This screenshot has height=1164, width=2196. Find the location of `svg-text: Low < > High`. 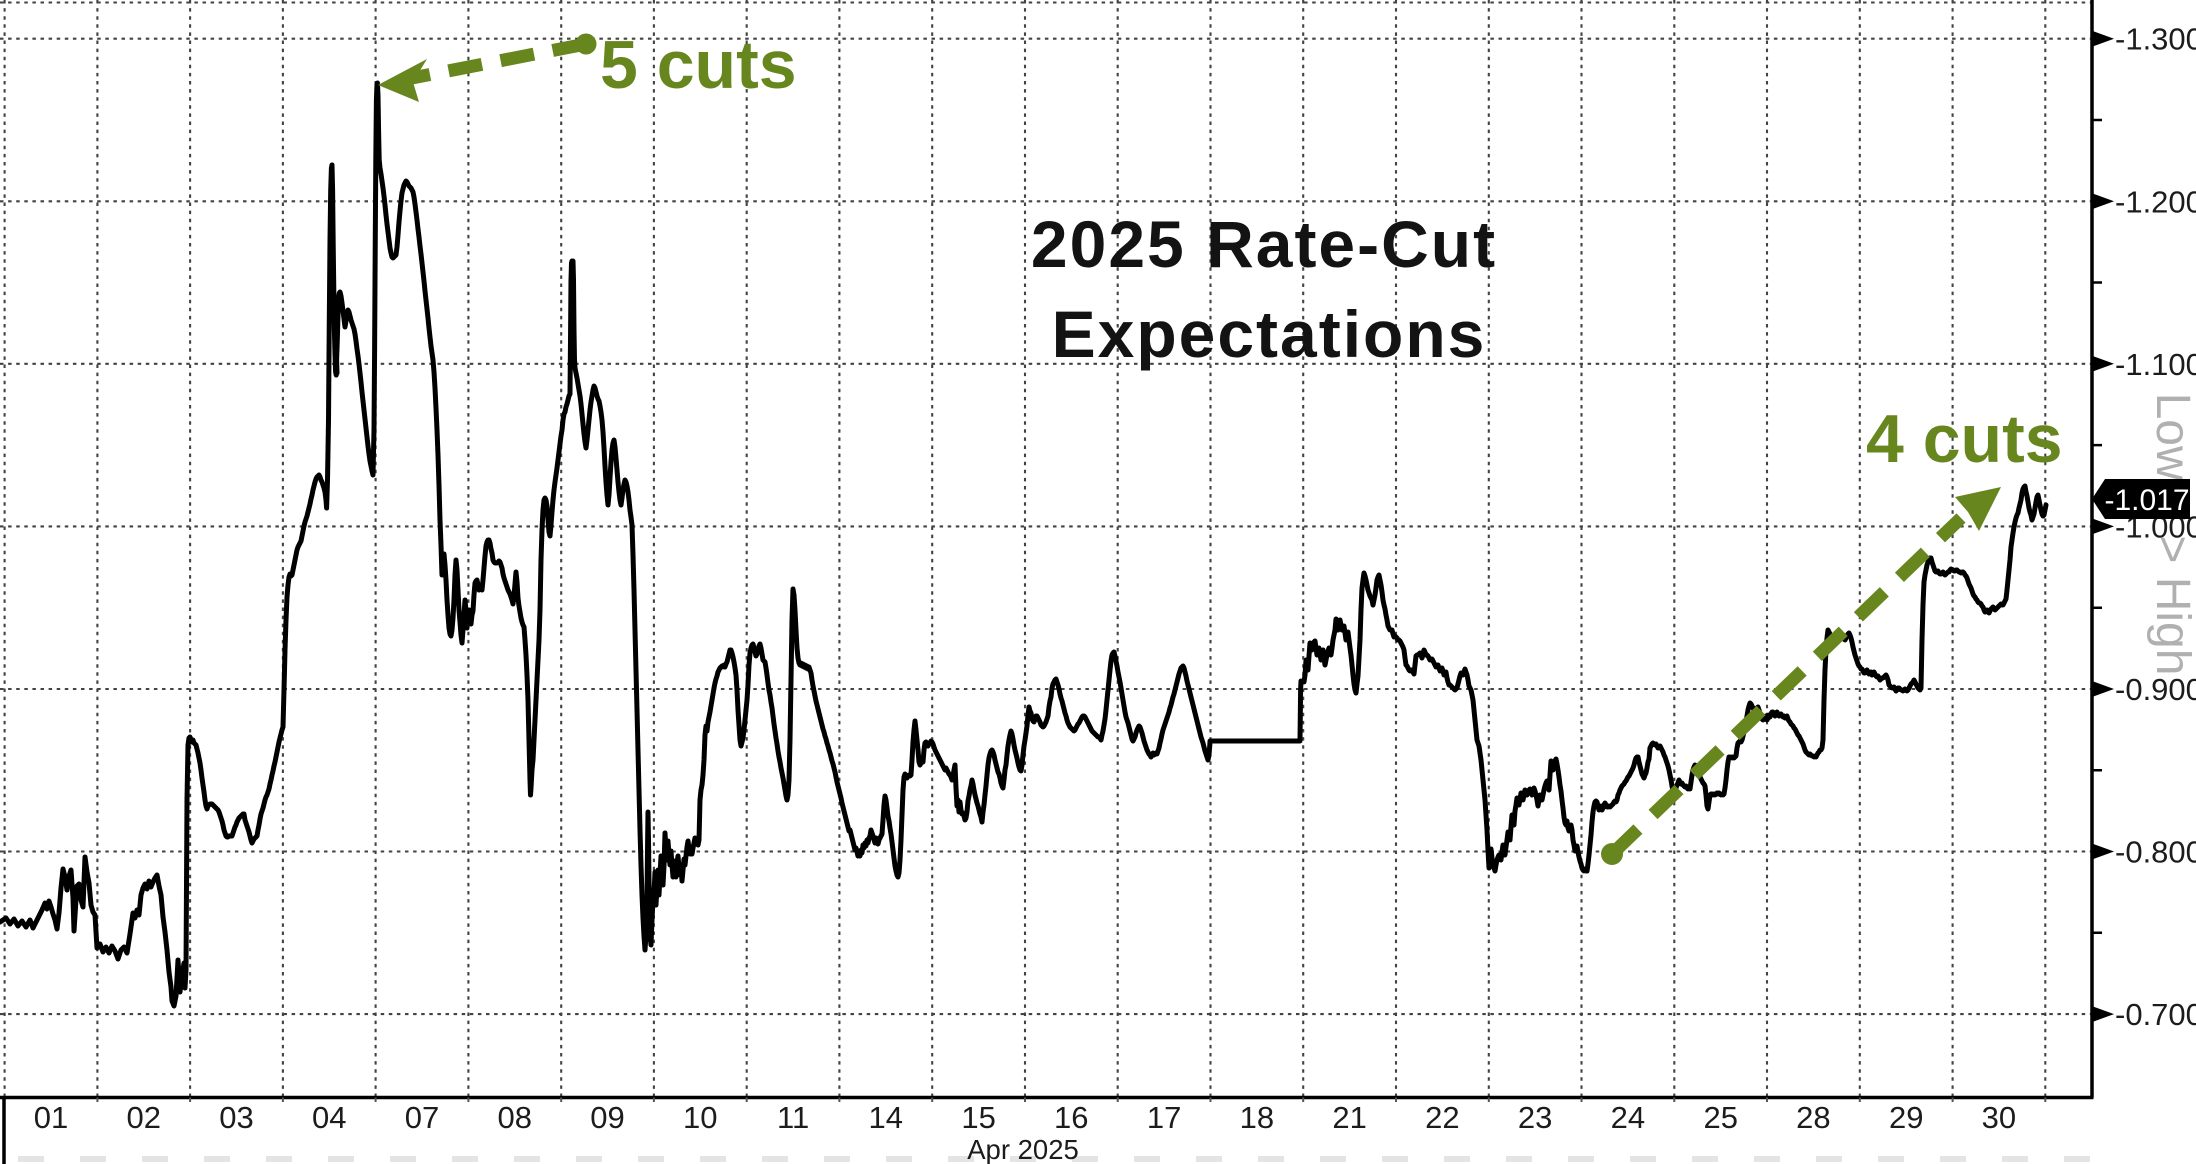

svg-text: Low < > High is located at coordinates (2171, 534).